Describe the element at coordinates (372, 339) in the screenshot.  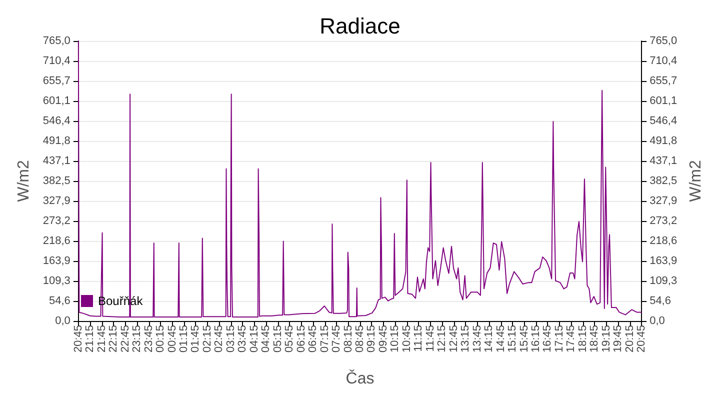
I see `x-tick-label: 09:15` at that location.